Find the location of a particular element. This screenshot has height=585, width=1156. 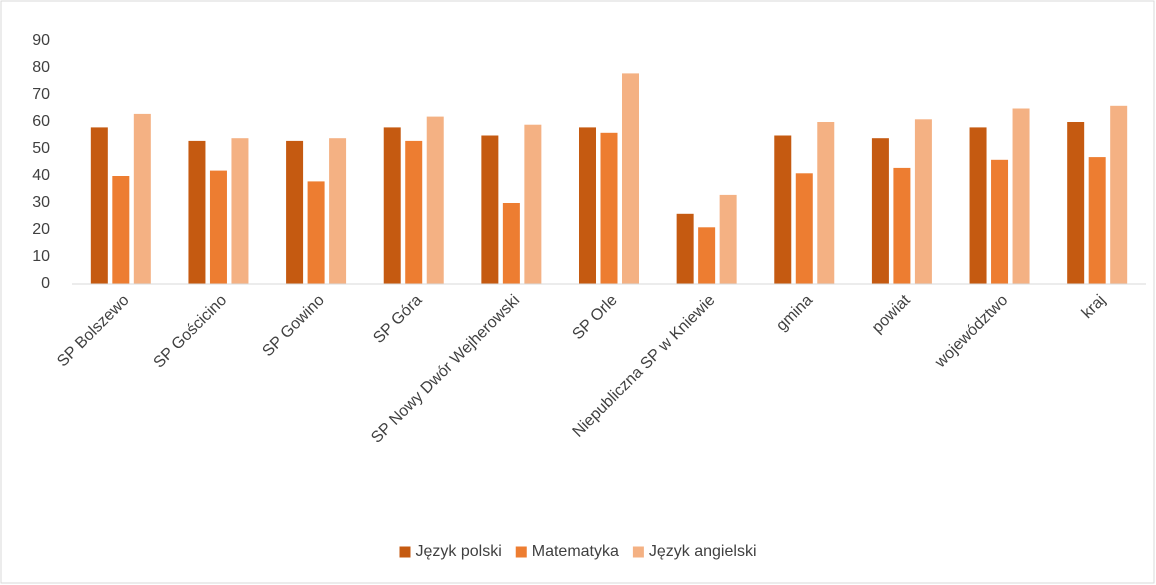

y-tick-label: 50 is located at coordinates (41, 148).